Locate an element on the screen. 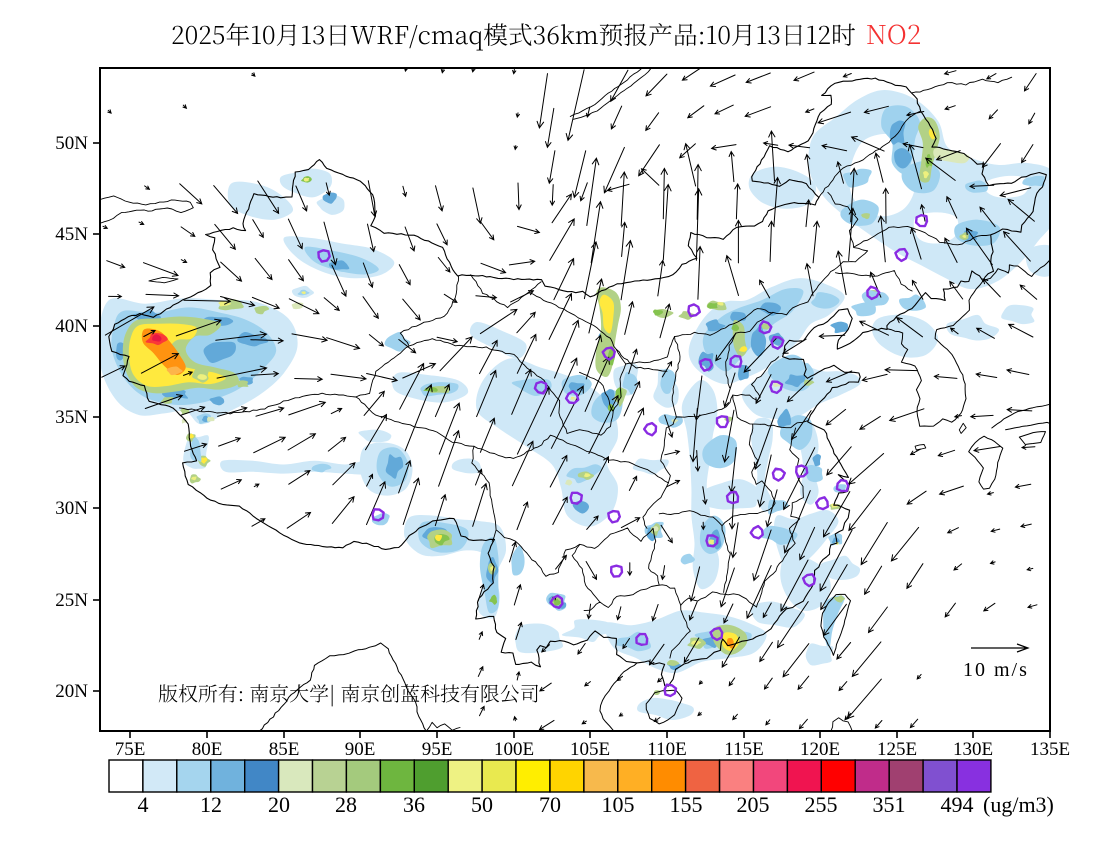 Image resolution: width=1100 pixels, height=850 pixels. svg-text: 45N is located at coordinates (71, 234).